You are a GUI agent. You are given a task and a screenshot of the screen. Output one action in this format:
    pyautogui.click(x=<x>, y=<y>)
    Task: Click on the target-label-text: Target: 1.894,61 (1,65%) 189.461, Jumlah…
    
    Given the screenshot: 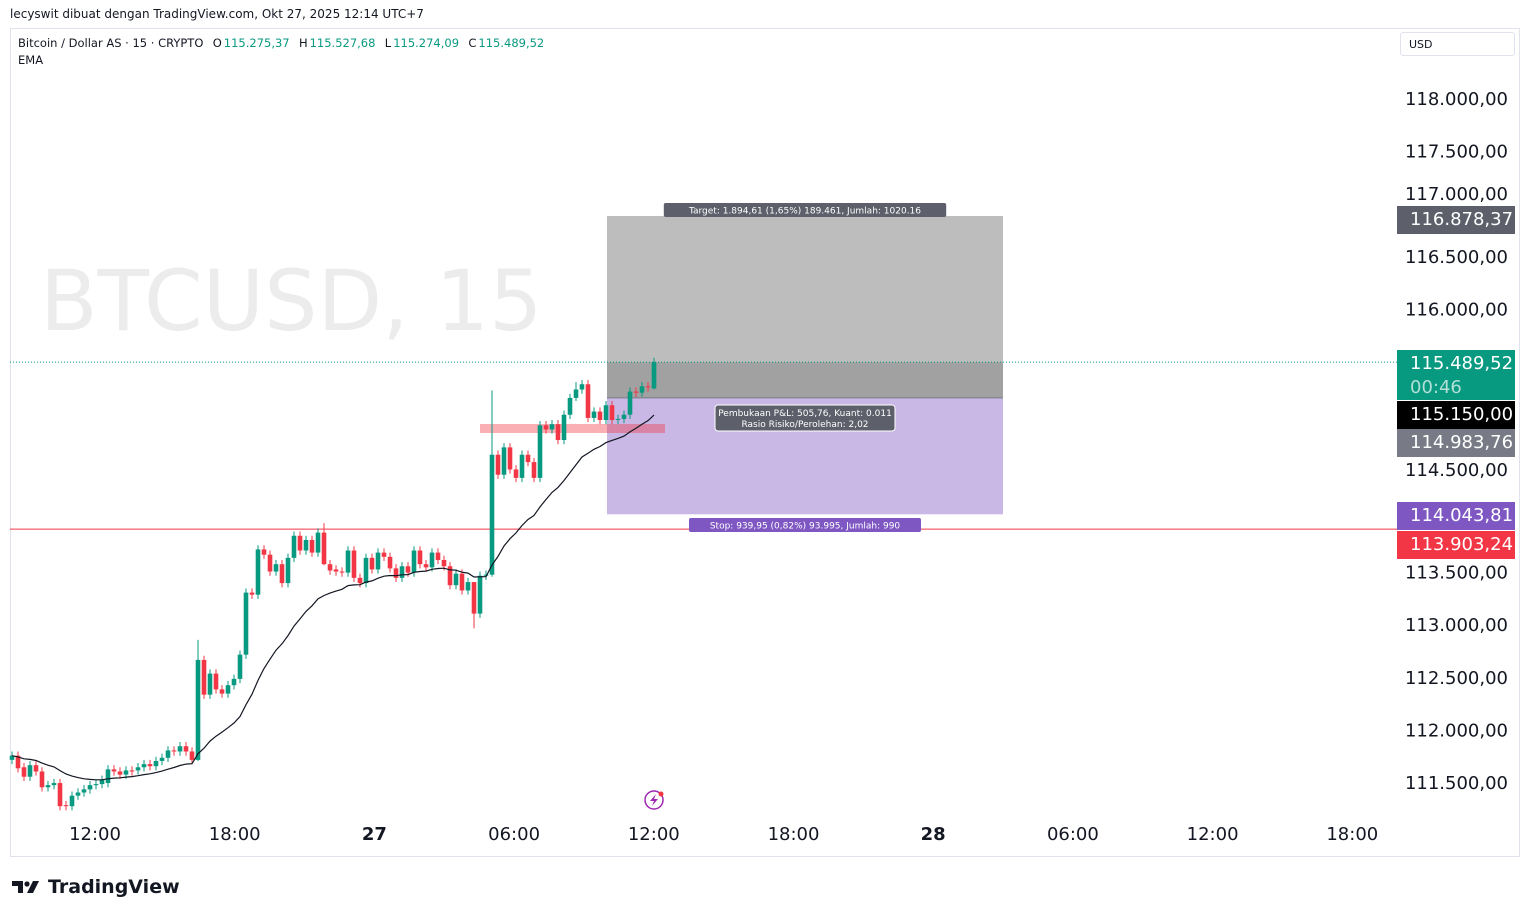 What is the action you would take?
    pyautogui.click(x=804, y=212)
    